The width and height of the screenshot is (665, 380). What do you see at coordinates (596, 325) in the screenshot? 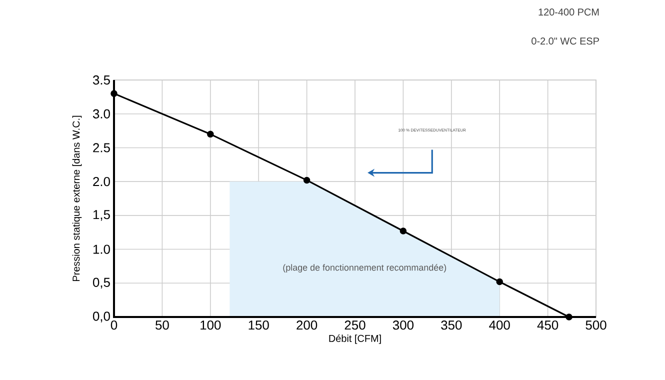
I see `x-tick-label: 500` at bounding box center [596, 325].